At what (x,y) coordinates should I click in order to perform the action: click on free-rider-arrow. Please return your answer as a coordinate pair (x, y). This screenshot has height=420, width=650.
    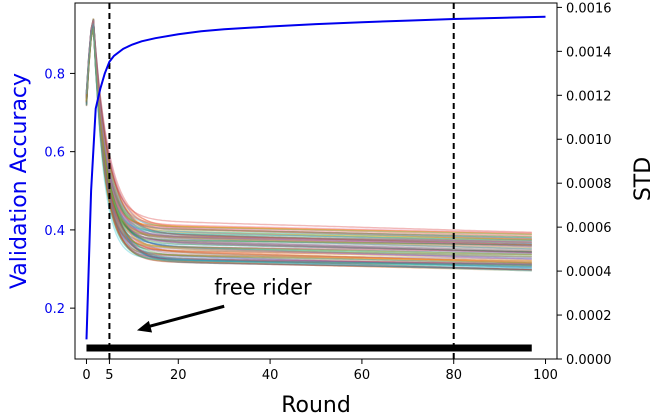
    Looking at the image, I should click on (180, 318).